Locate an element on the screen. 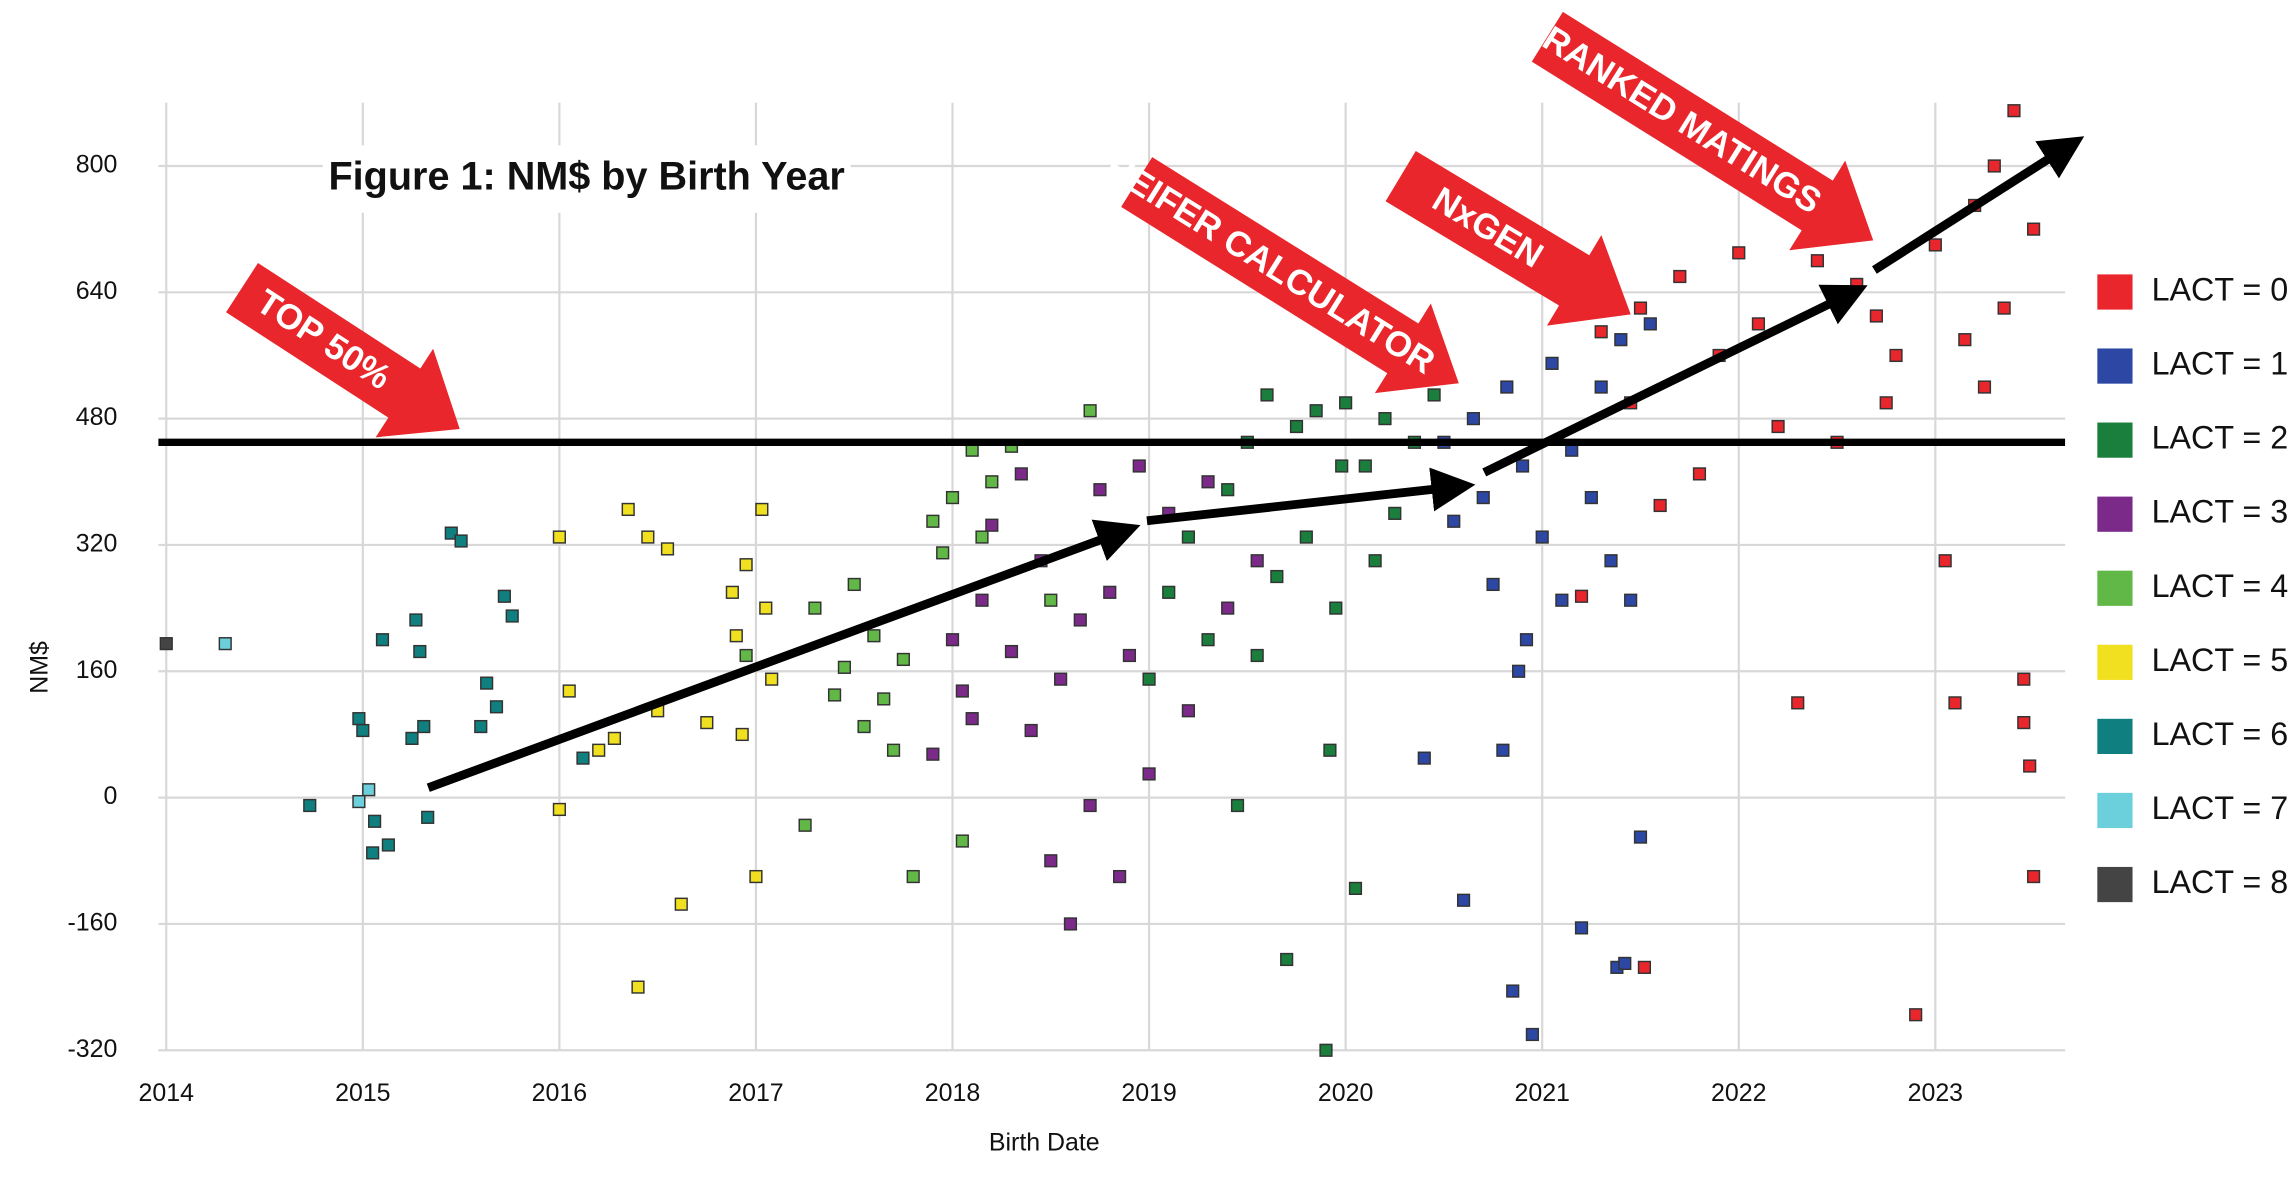 Image resolution: width=2288 pixels, height=1200 pixels. x-tick-label: 2023 is located at coordinates (1935, 1093).